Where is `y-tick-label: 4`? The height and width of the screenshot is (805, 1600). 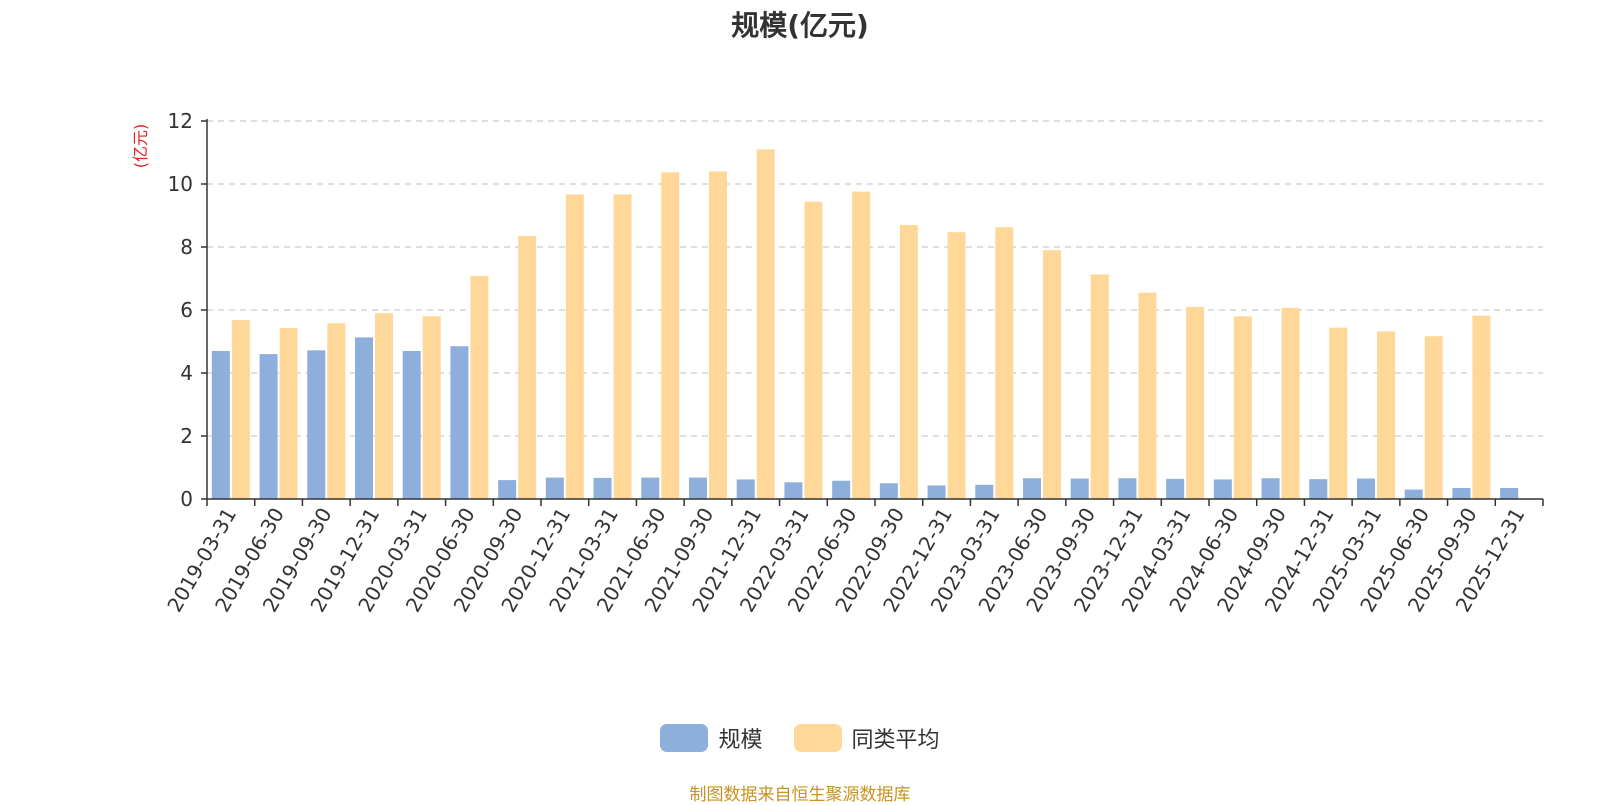 y-tick-label: 4 is located at coordinates (186, 373).